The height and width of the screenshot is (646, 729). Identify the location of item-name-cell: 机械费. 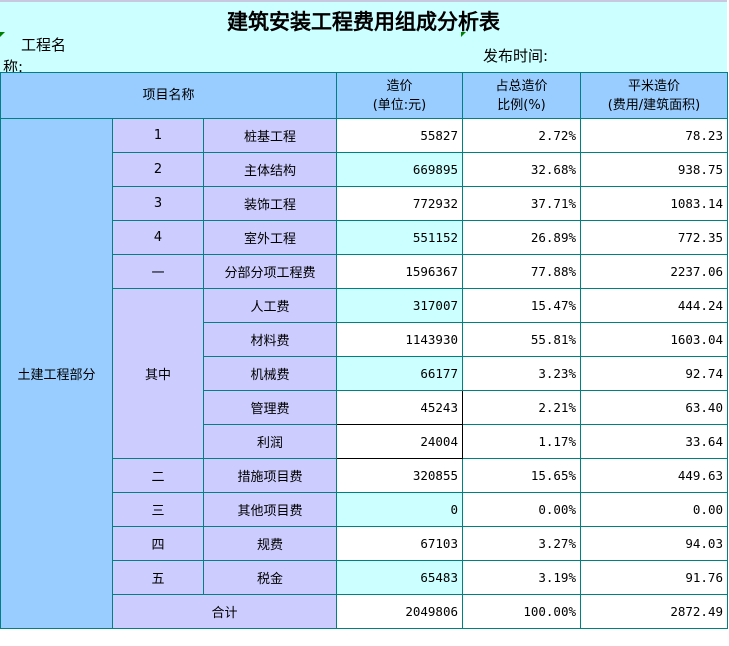
(270, 373).